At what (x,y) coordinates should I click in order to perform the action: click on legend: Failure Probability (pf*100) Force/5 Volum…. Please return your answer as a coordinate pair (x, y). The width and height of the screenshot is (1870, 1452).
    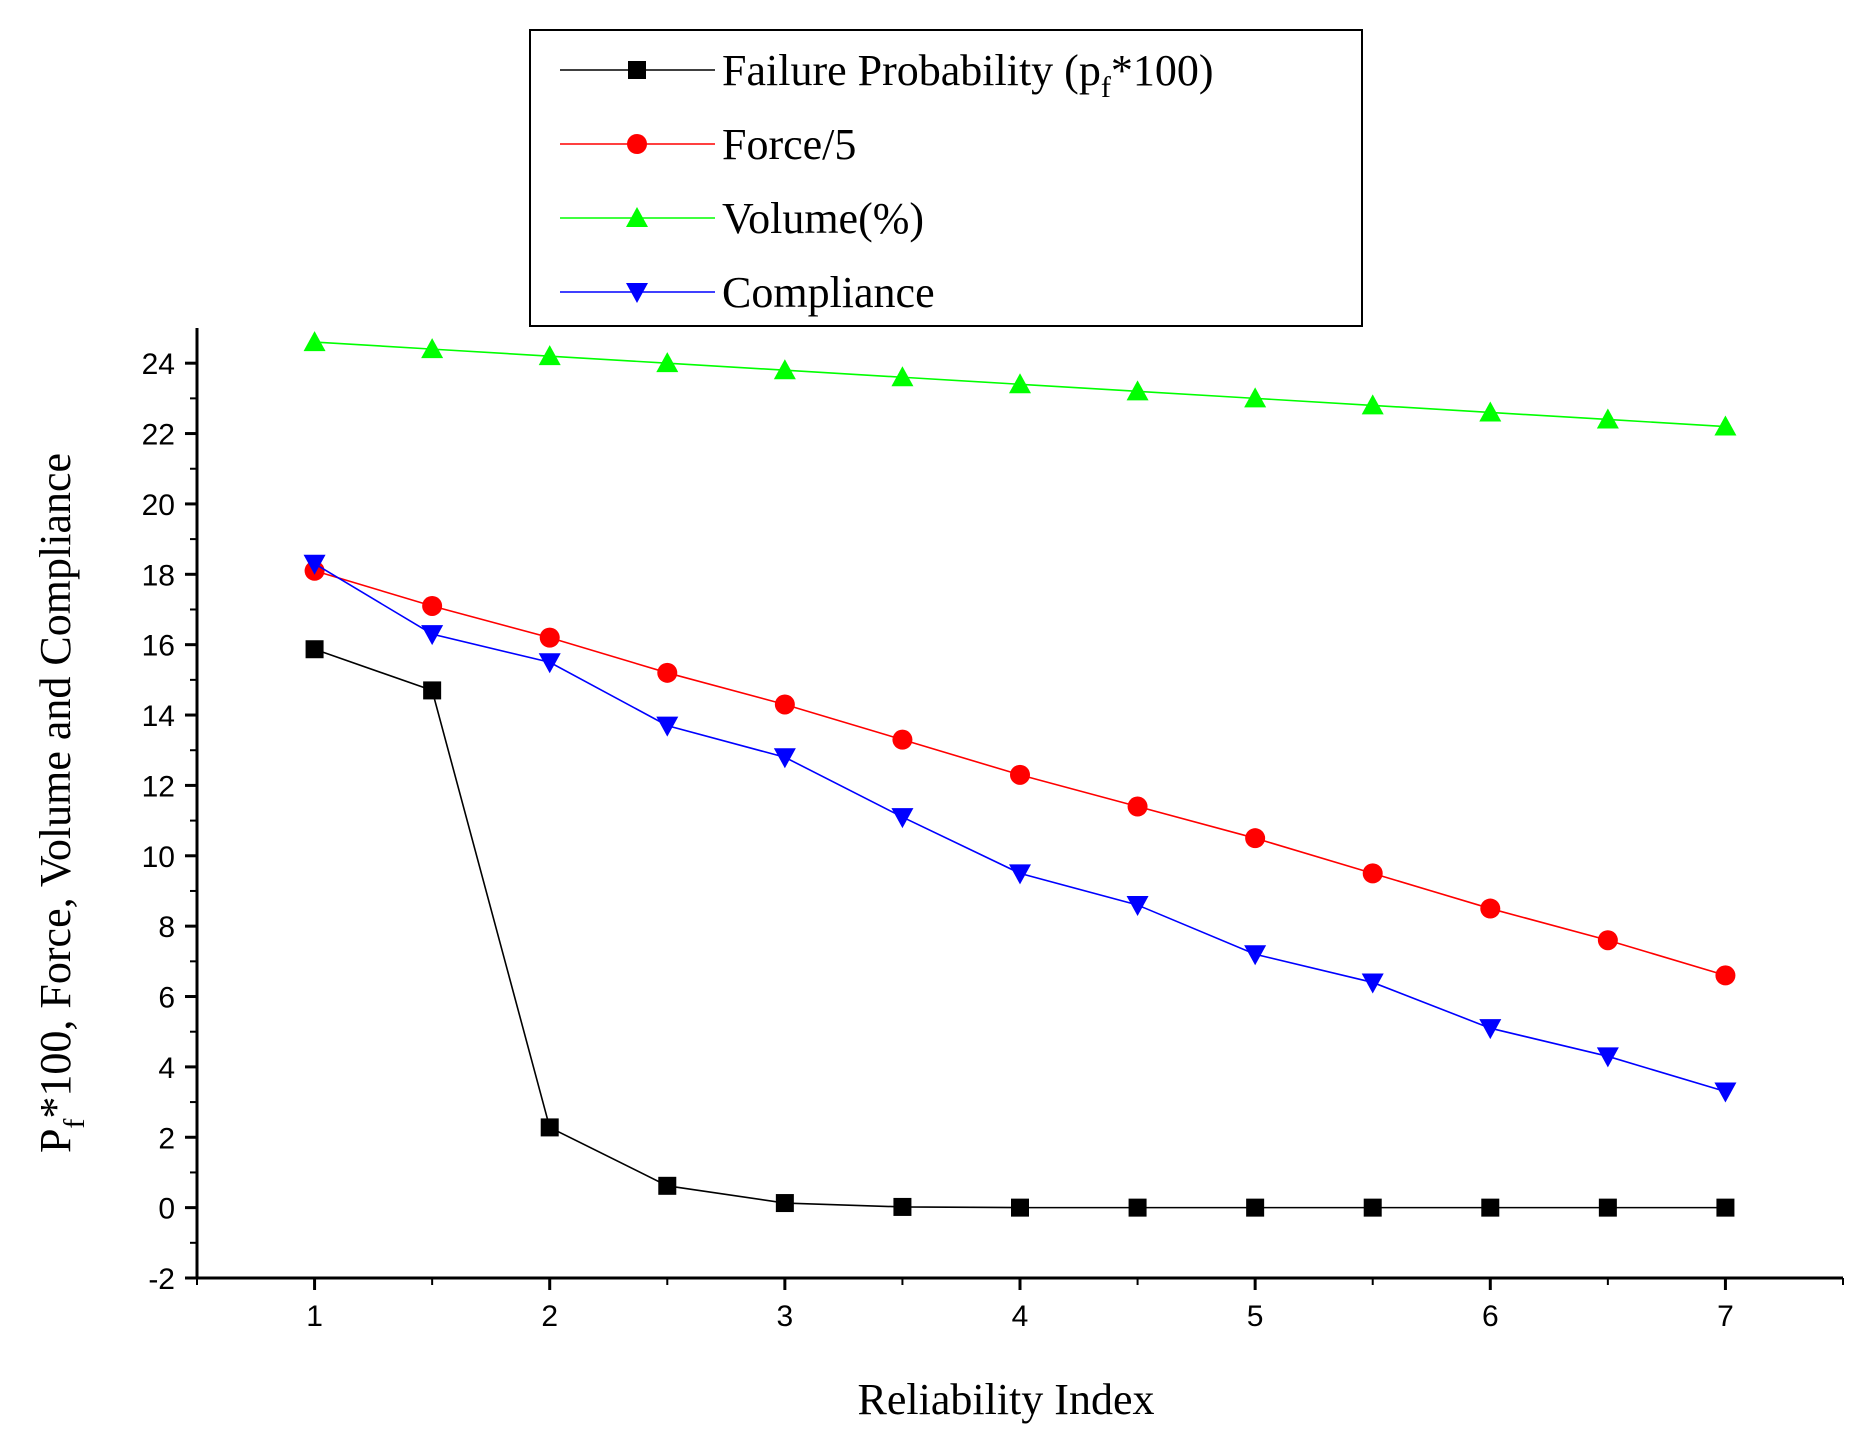
    Looking at the image, I should click on (946, 178).